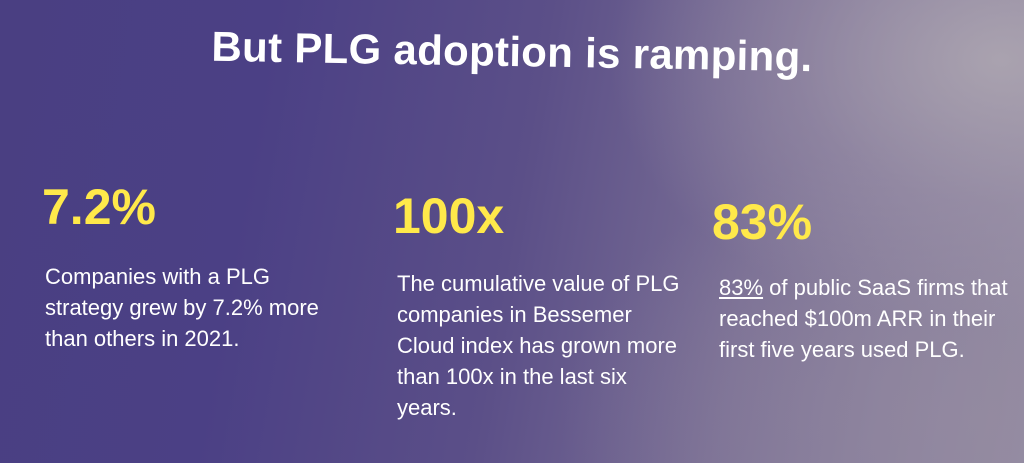 The width and height of the screenshot is (1024, 463). I want to click on stat-description-emphasis: 83%, so click(741, 287).